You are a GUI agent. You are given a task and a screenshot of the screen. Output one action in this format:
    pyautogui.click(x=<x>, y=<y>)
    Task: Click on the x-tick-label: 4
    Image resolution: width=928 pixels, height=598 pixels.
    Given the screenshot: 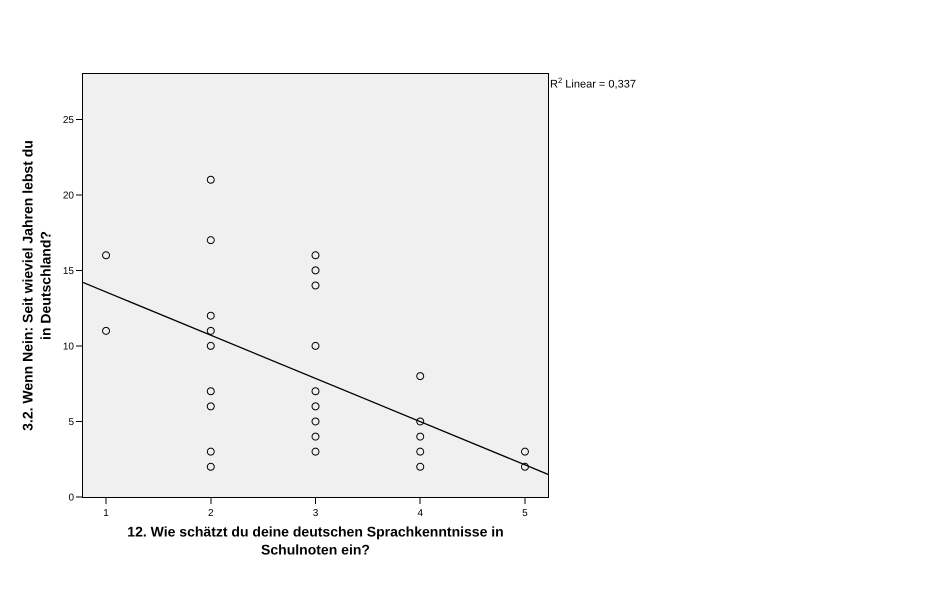 What is the action you would take?
    pyautogui.click(x=420, y=513)
    